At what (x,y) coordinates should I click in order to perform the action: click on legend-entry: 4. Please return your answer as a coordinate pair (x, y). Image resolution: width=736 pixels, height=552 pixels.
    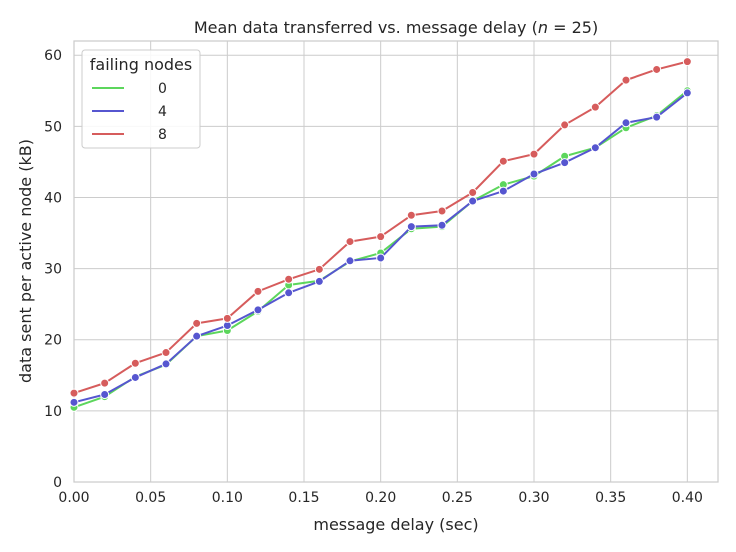
    Looking at the image, I should click on (129, 112).